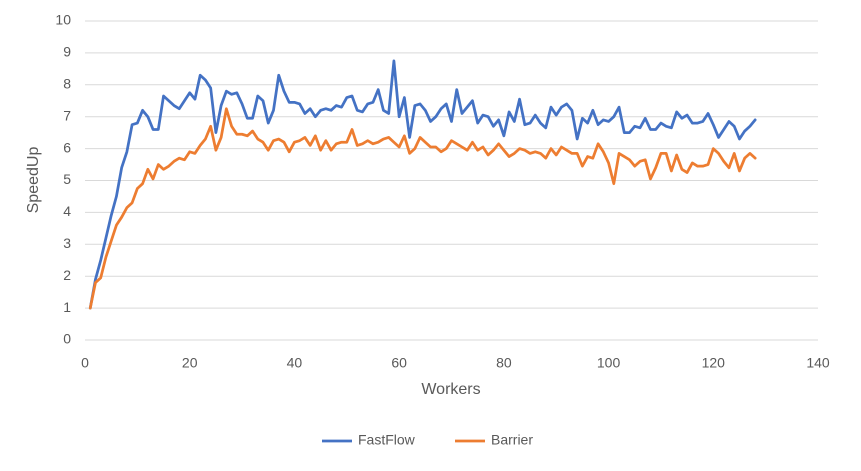 The width and height of the screenshot is (861, 471). I want to click on y-tick-label: 7, so click(67, 115).